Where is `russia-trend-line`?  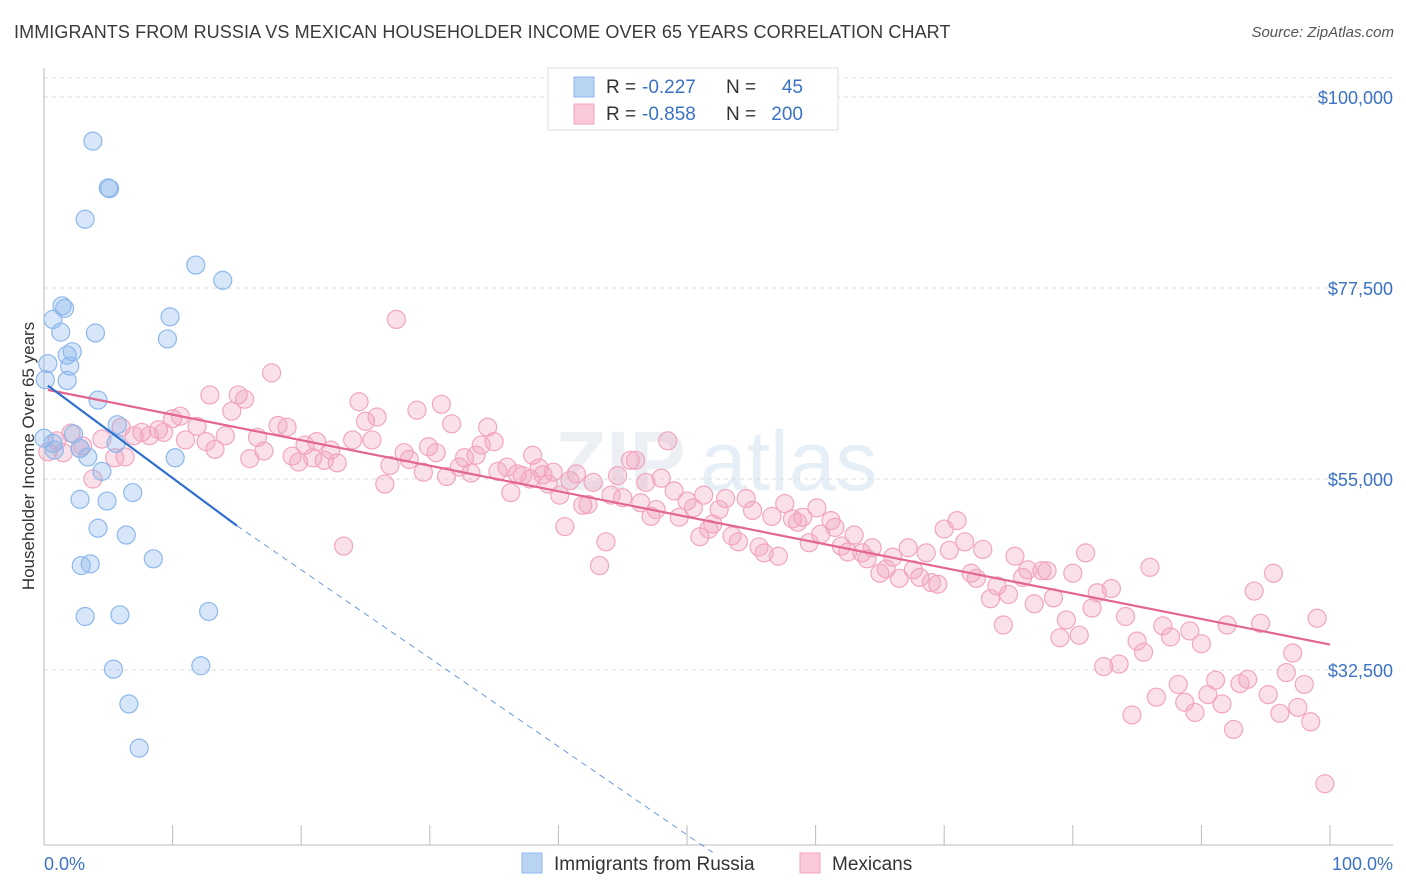
russia-trend-line is located at coordinates (142, 455).